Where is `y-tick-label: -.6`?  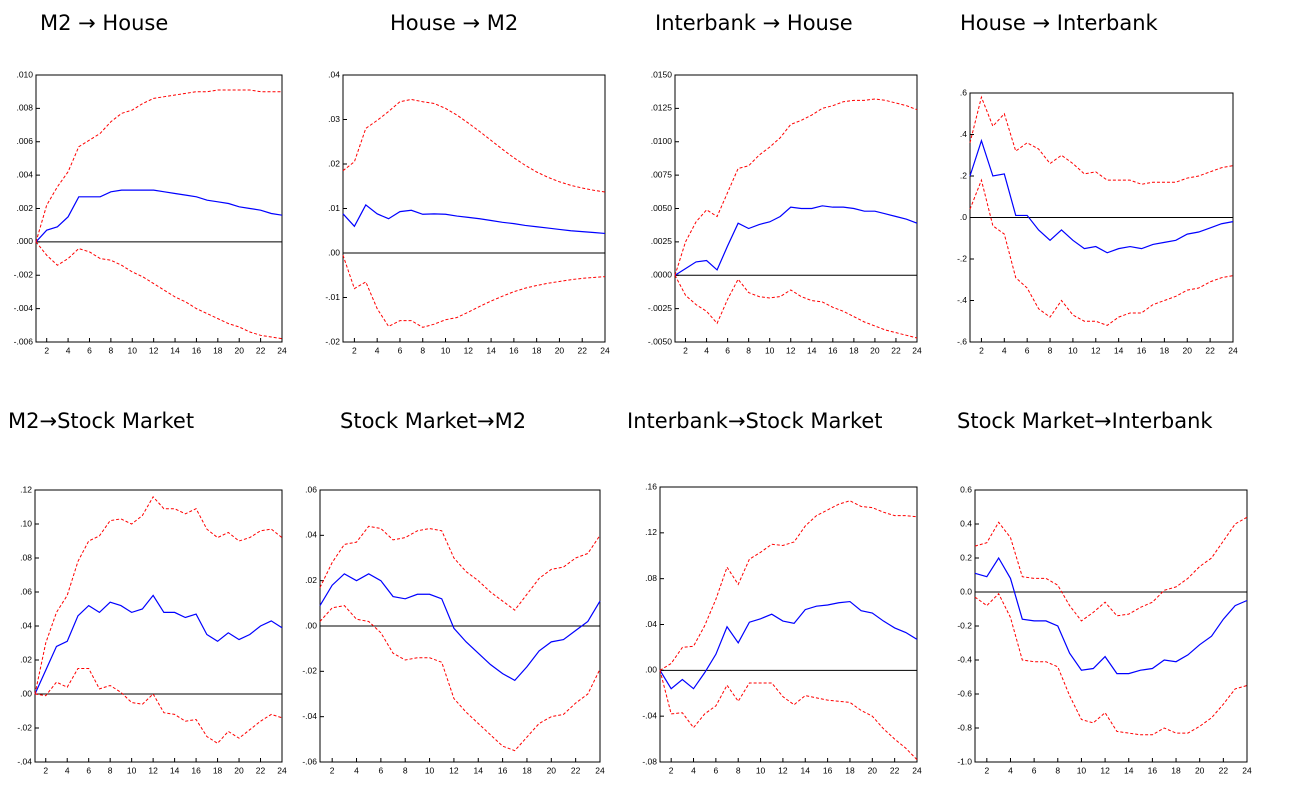
y-tick-label: -.6 is located at coordinates (962, 341).